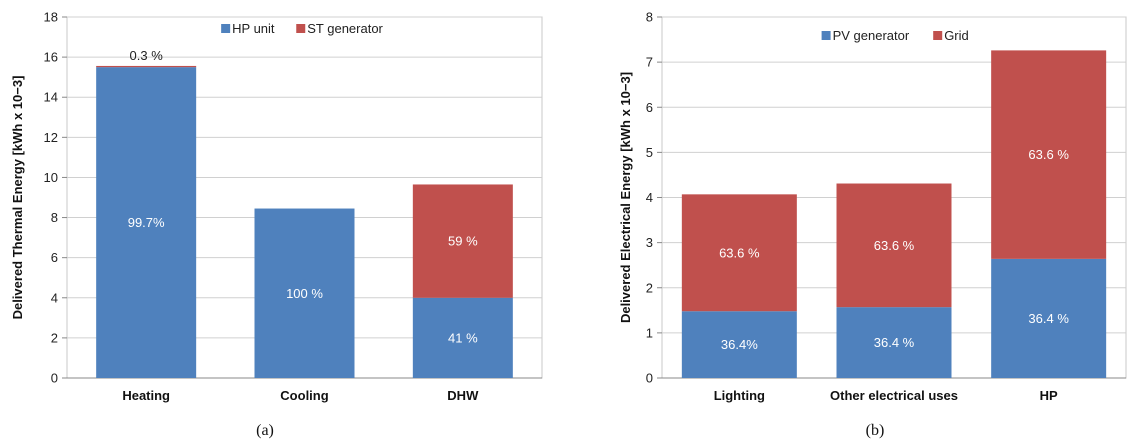  I want to click on data-label: 0.3 %, so click(147, 55).